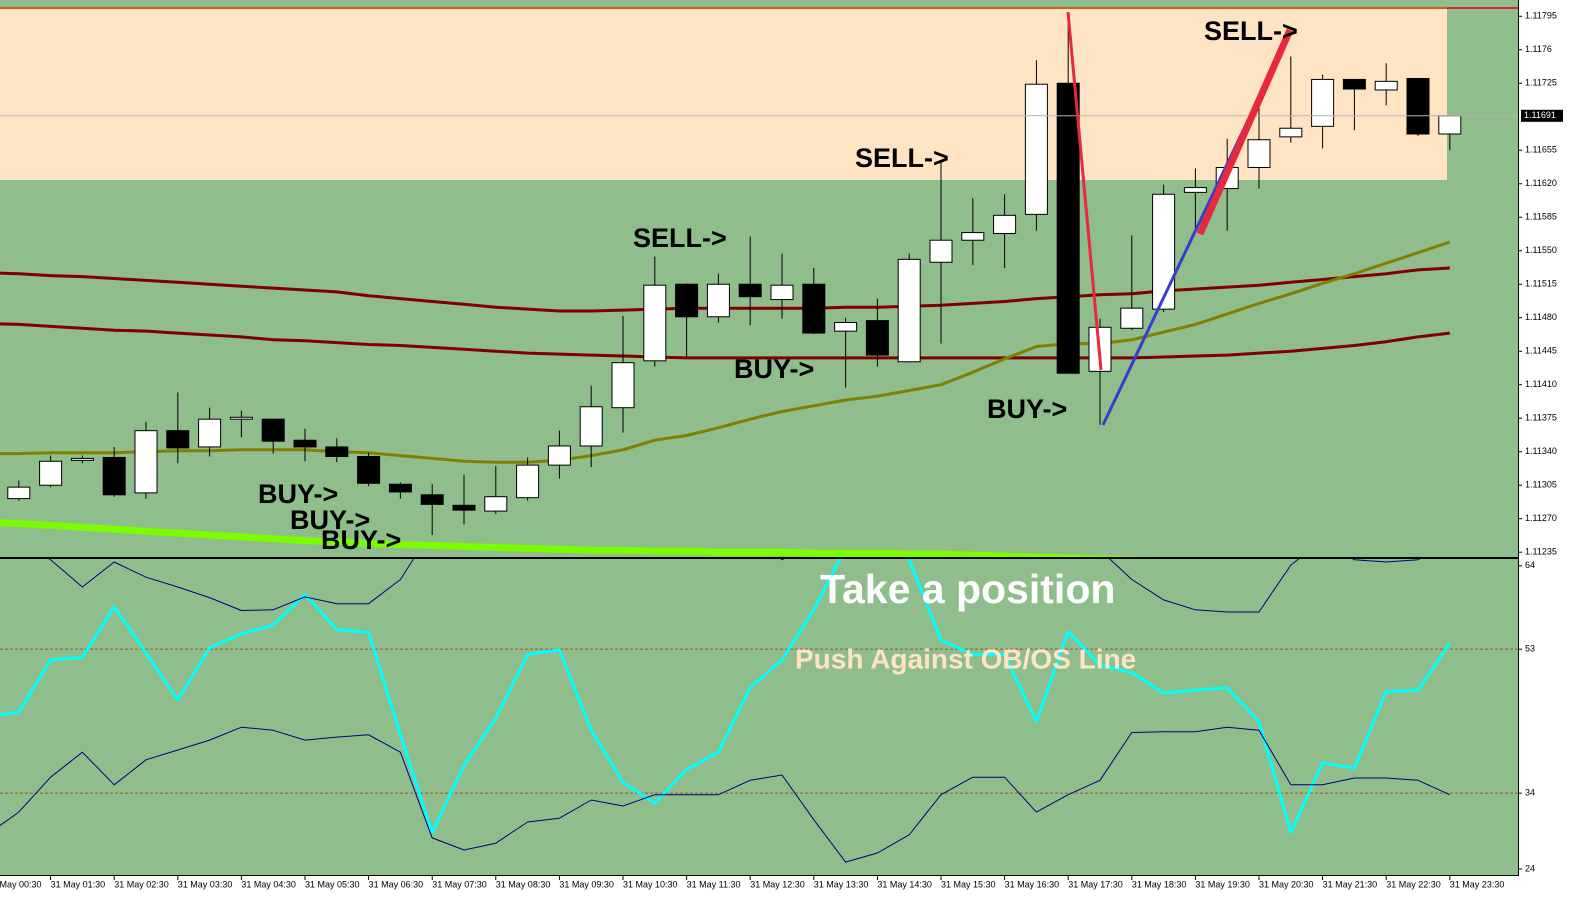 The image size is (1582, 908). What do you see at coordinates (1350, 884) in the screenshot?
I see `x-tick-label: 31 May 21:30` at bounding box center [1350, 884].